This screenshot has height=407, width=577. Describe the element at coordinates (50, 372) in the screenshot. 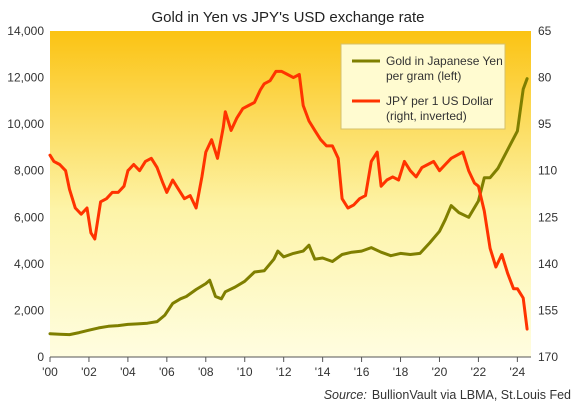

I see `x-tick-label: '00` at that location.